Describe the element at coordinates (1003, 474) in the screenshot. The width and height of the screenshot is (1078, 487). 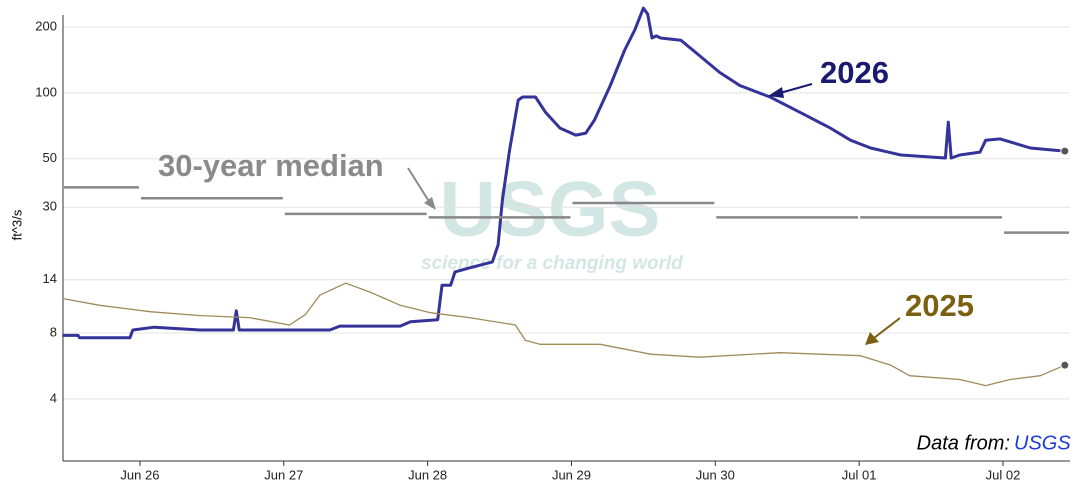
I see `x-tick-label: Jul 02` at that location.